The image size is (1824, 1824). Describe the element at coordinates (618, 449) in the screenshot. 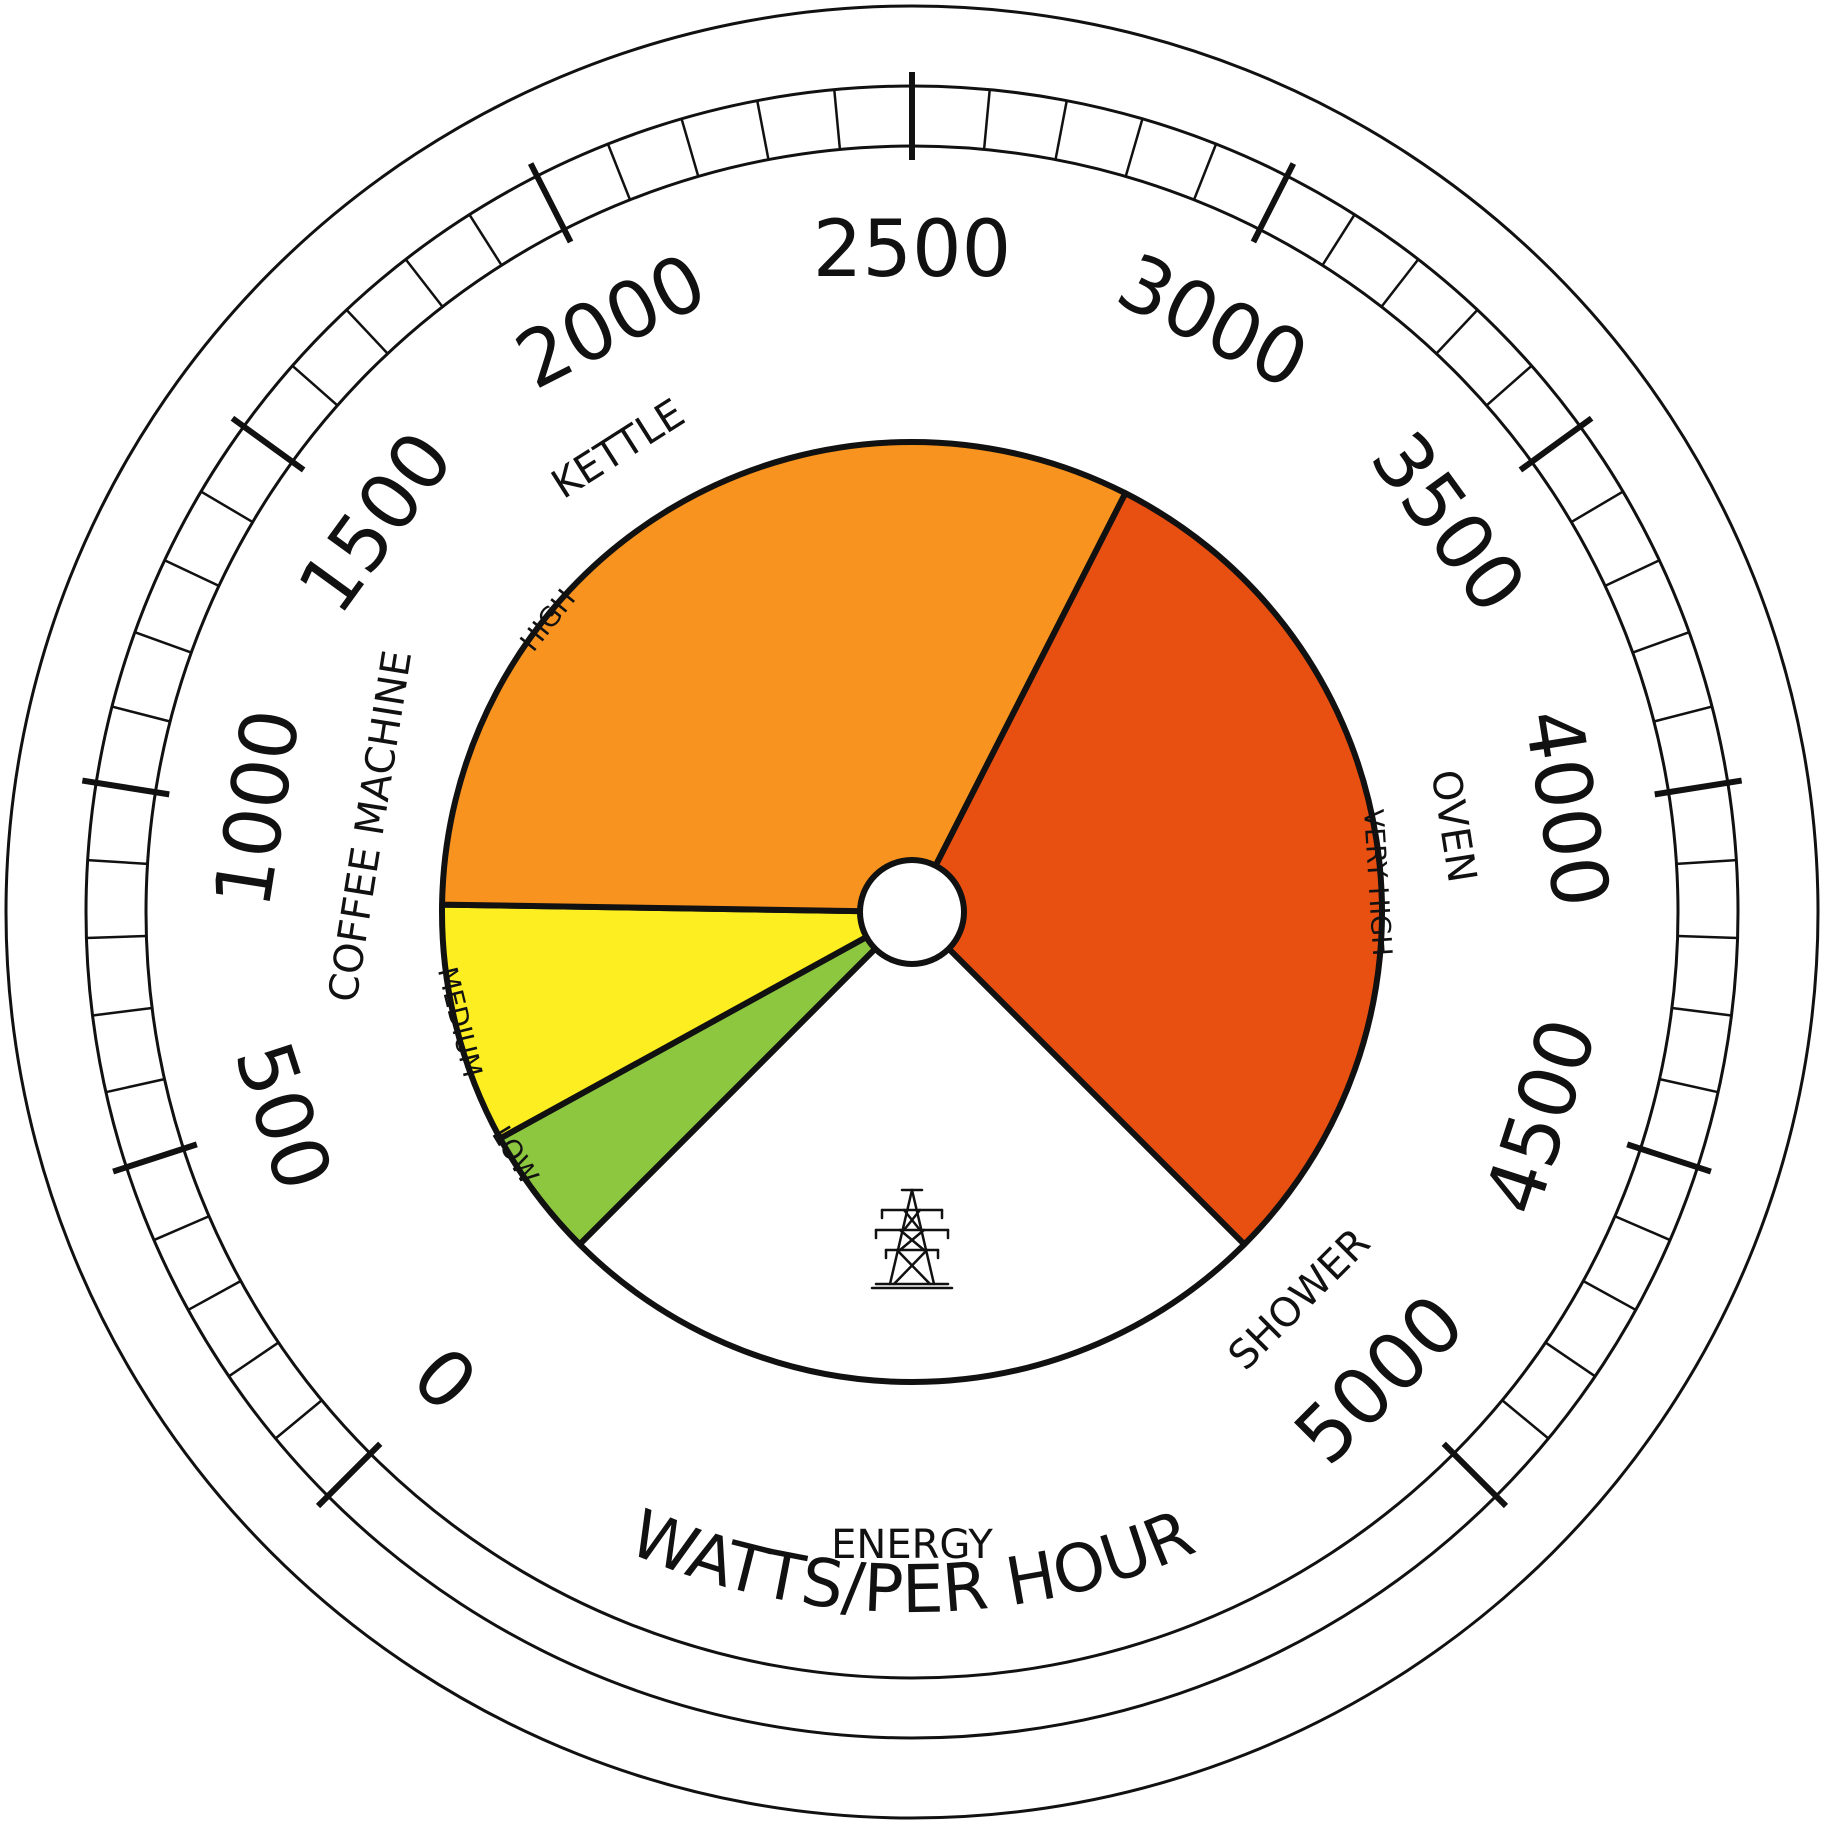

I see `appliance-label: KETTLE` at that location.